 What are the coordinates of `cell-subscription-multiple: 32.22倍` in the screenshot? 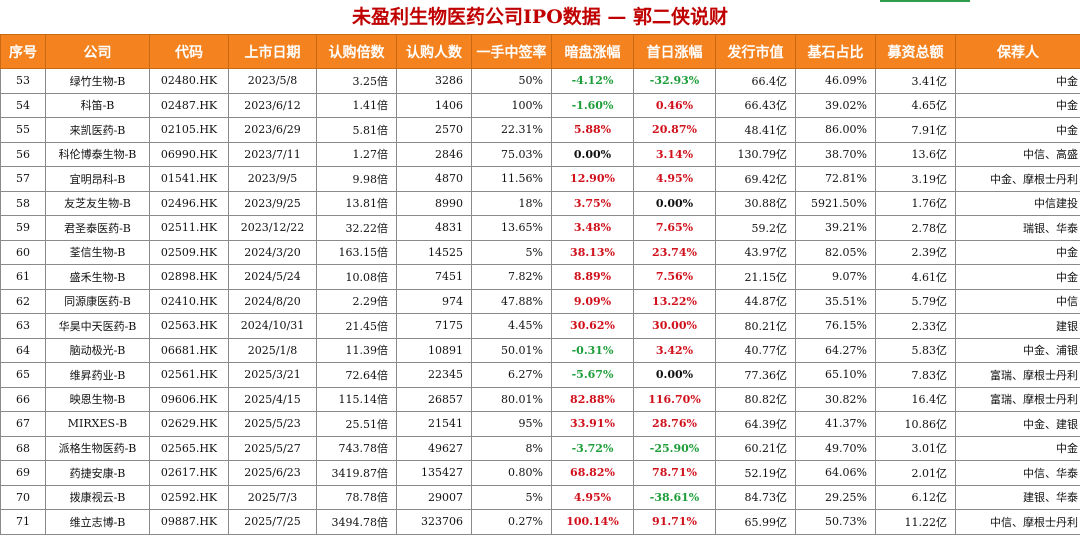 It's located at (356, 228).